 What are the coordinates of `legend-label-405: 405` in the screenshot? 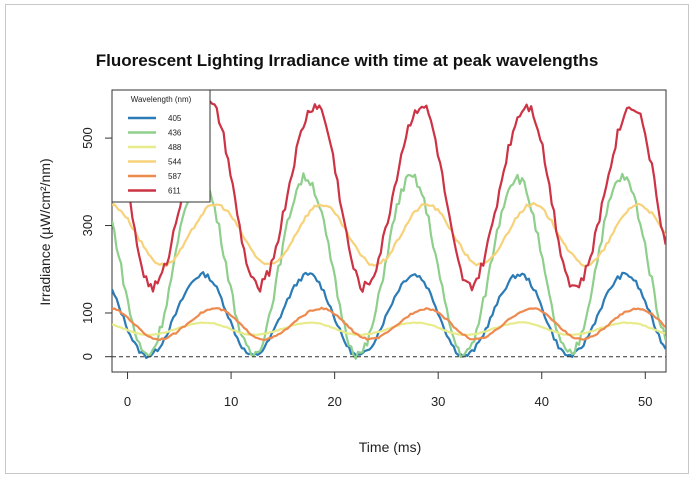 It's located at (175, 118).